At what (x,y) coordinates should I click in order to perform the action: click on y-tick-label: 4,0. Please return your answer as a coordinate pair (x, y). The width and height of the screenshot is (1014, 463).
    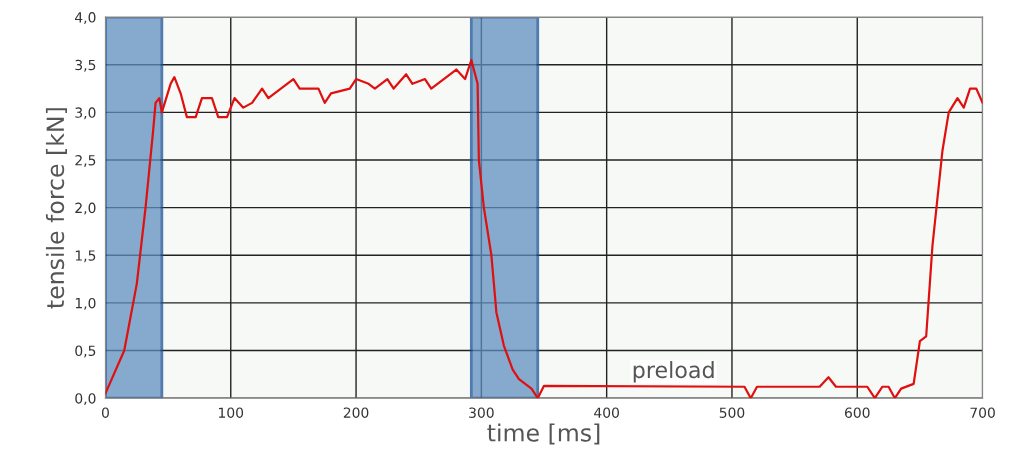
    Looking at the image, I should click on (85, 18).